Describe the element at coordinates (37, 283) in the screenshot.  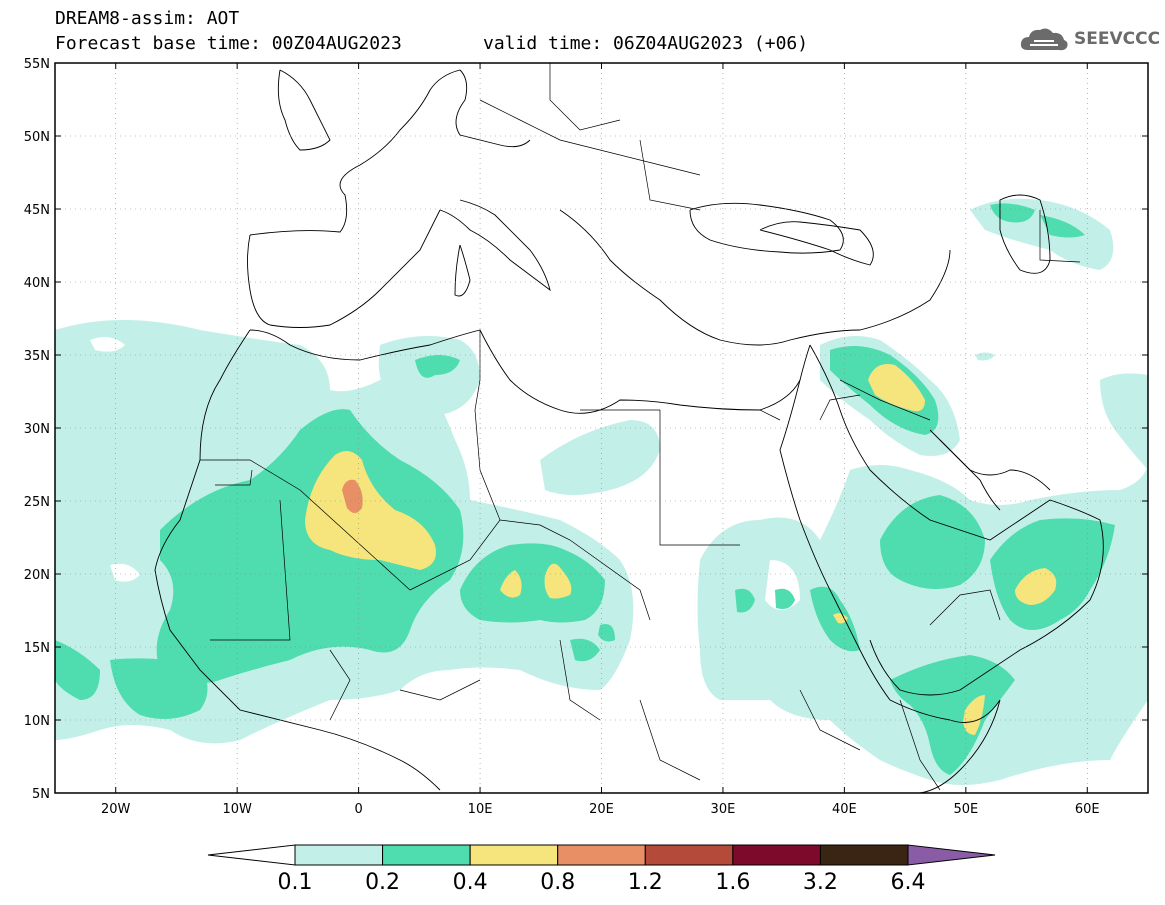
I see `lat-label-40N: 40N` at that location.